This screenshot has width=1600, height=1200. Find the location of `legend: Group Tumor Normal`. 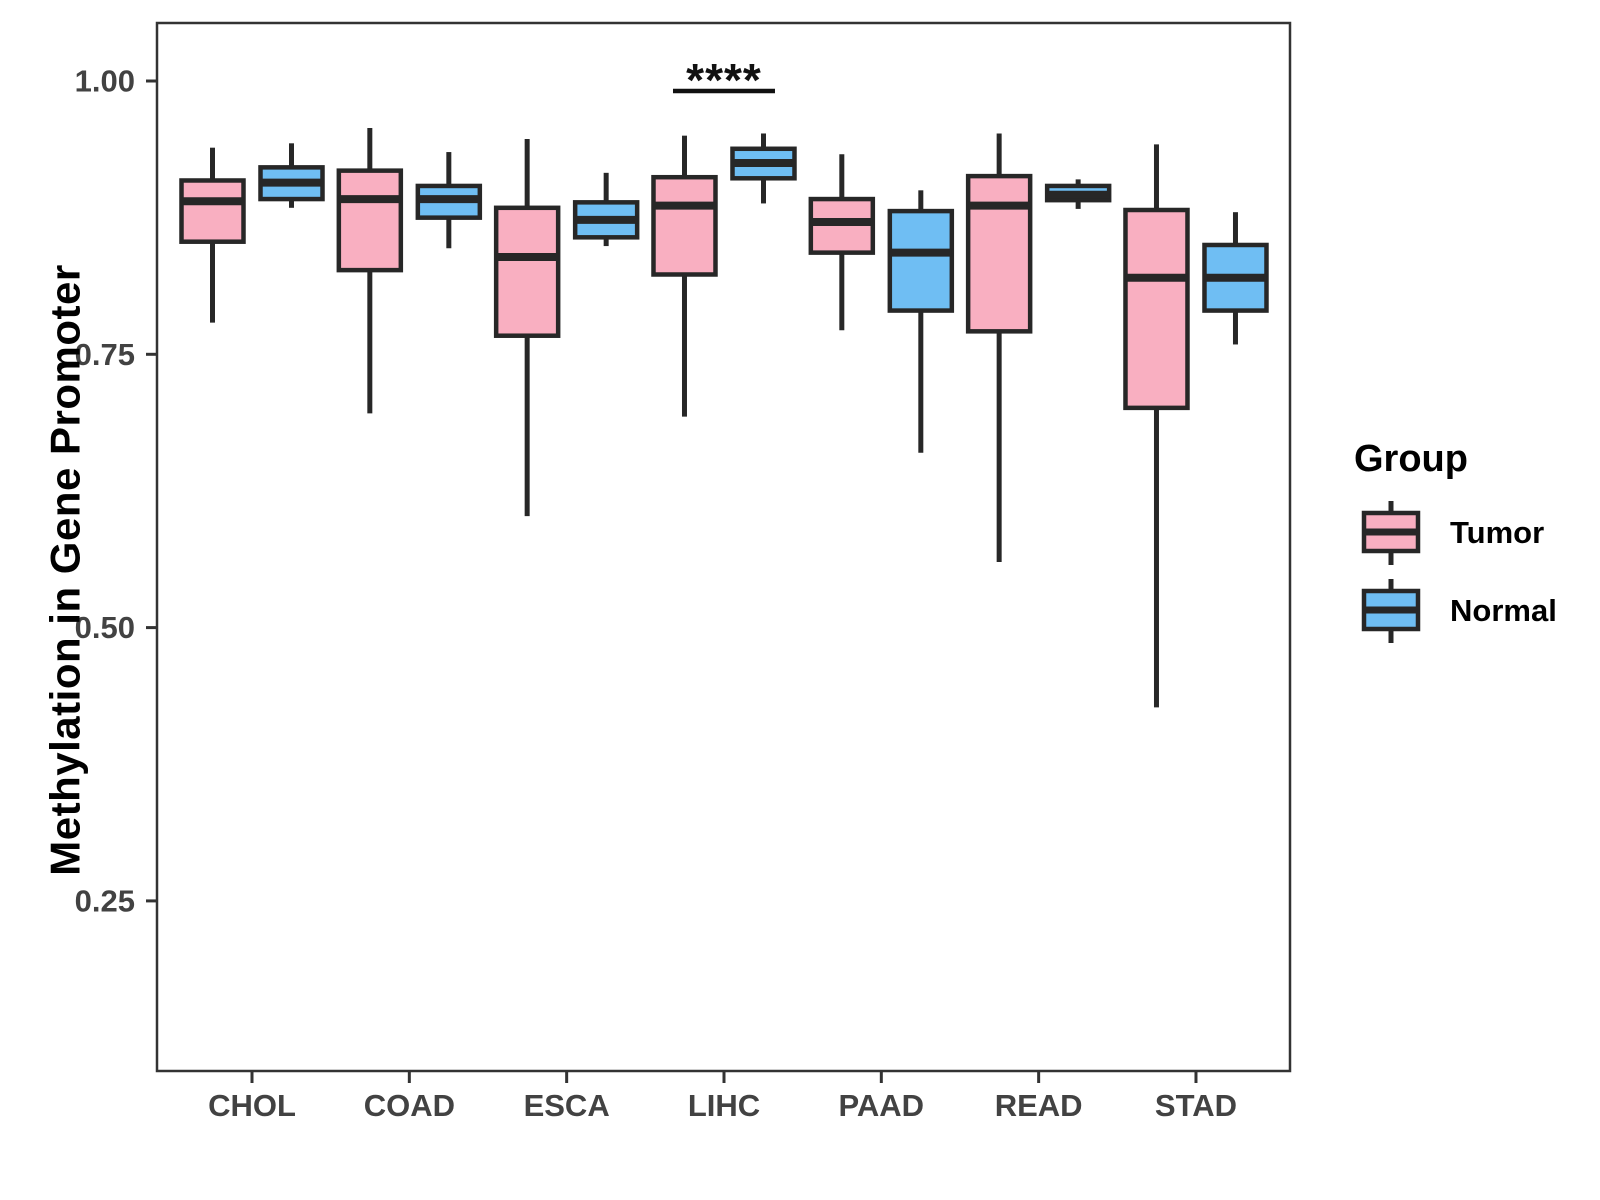

legend: Group Tumor Normal is located at coordinates (1463, 546).